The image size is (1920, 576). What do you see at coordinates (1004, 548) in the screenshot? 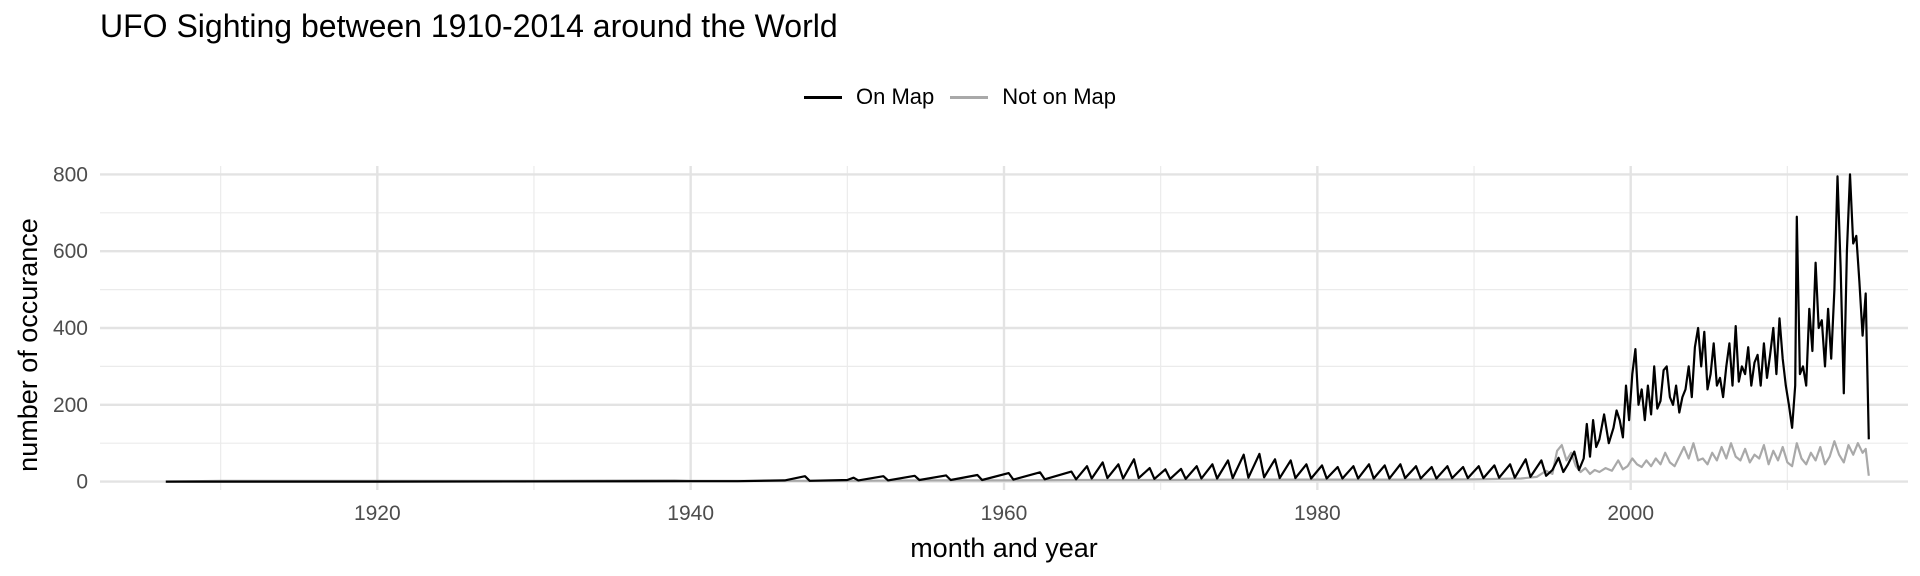
I see `x-axis-title: month and year` at bounding box center [1004, 548].